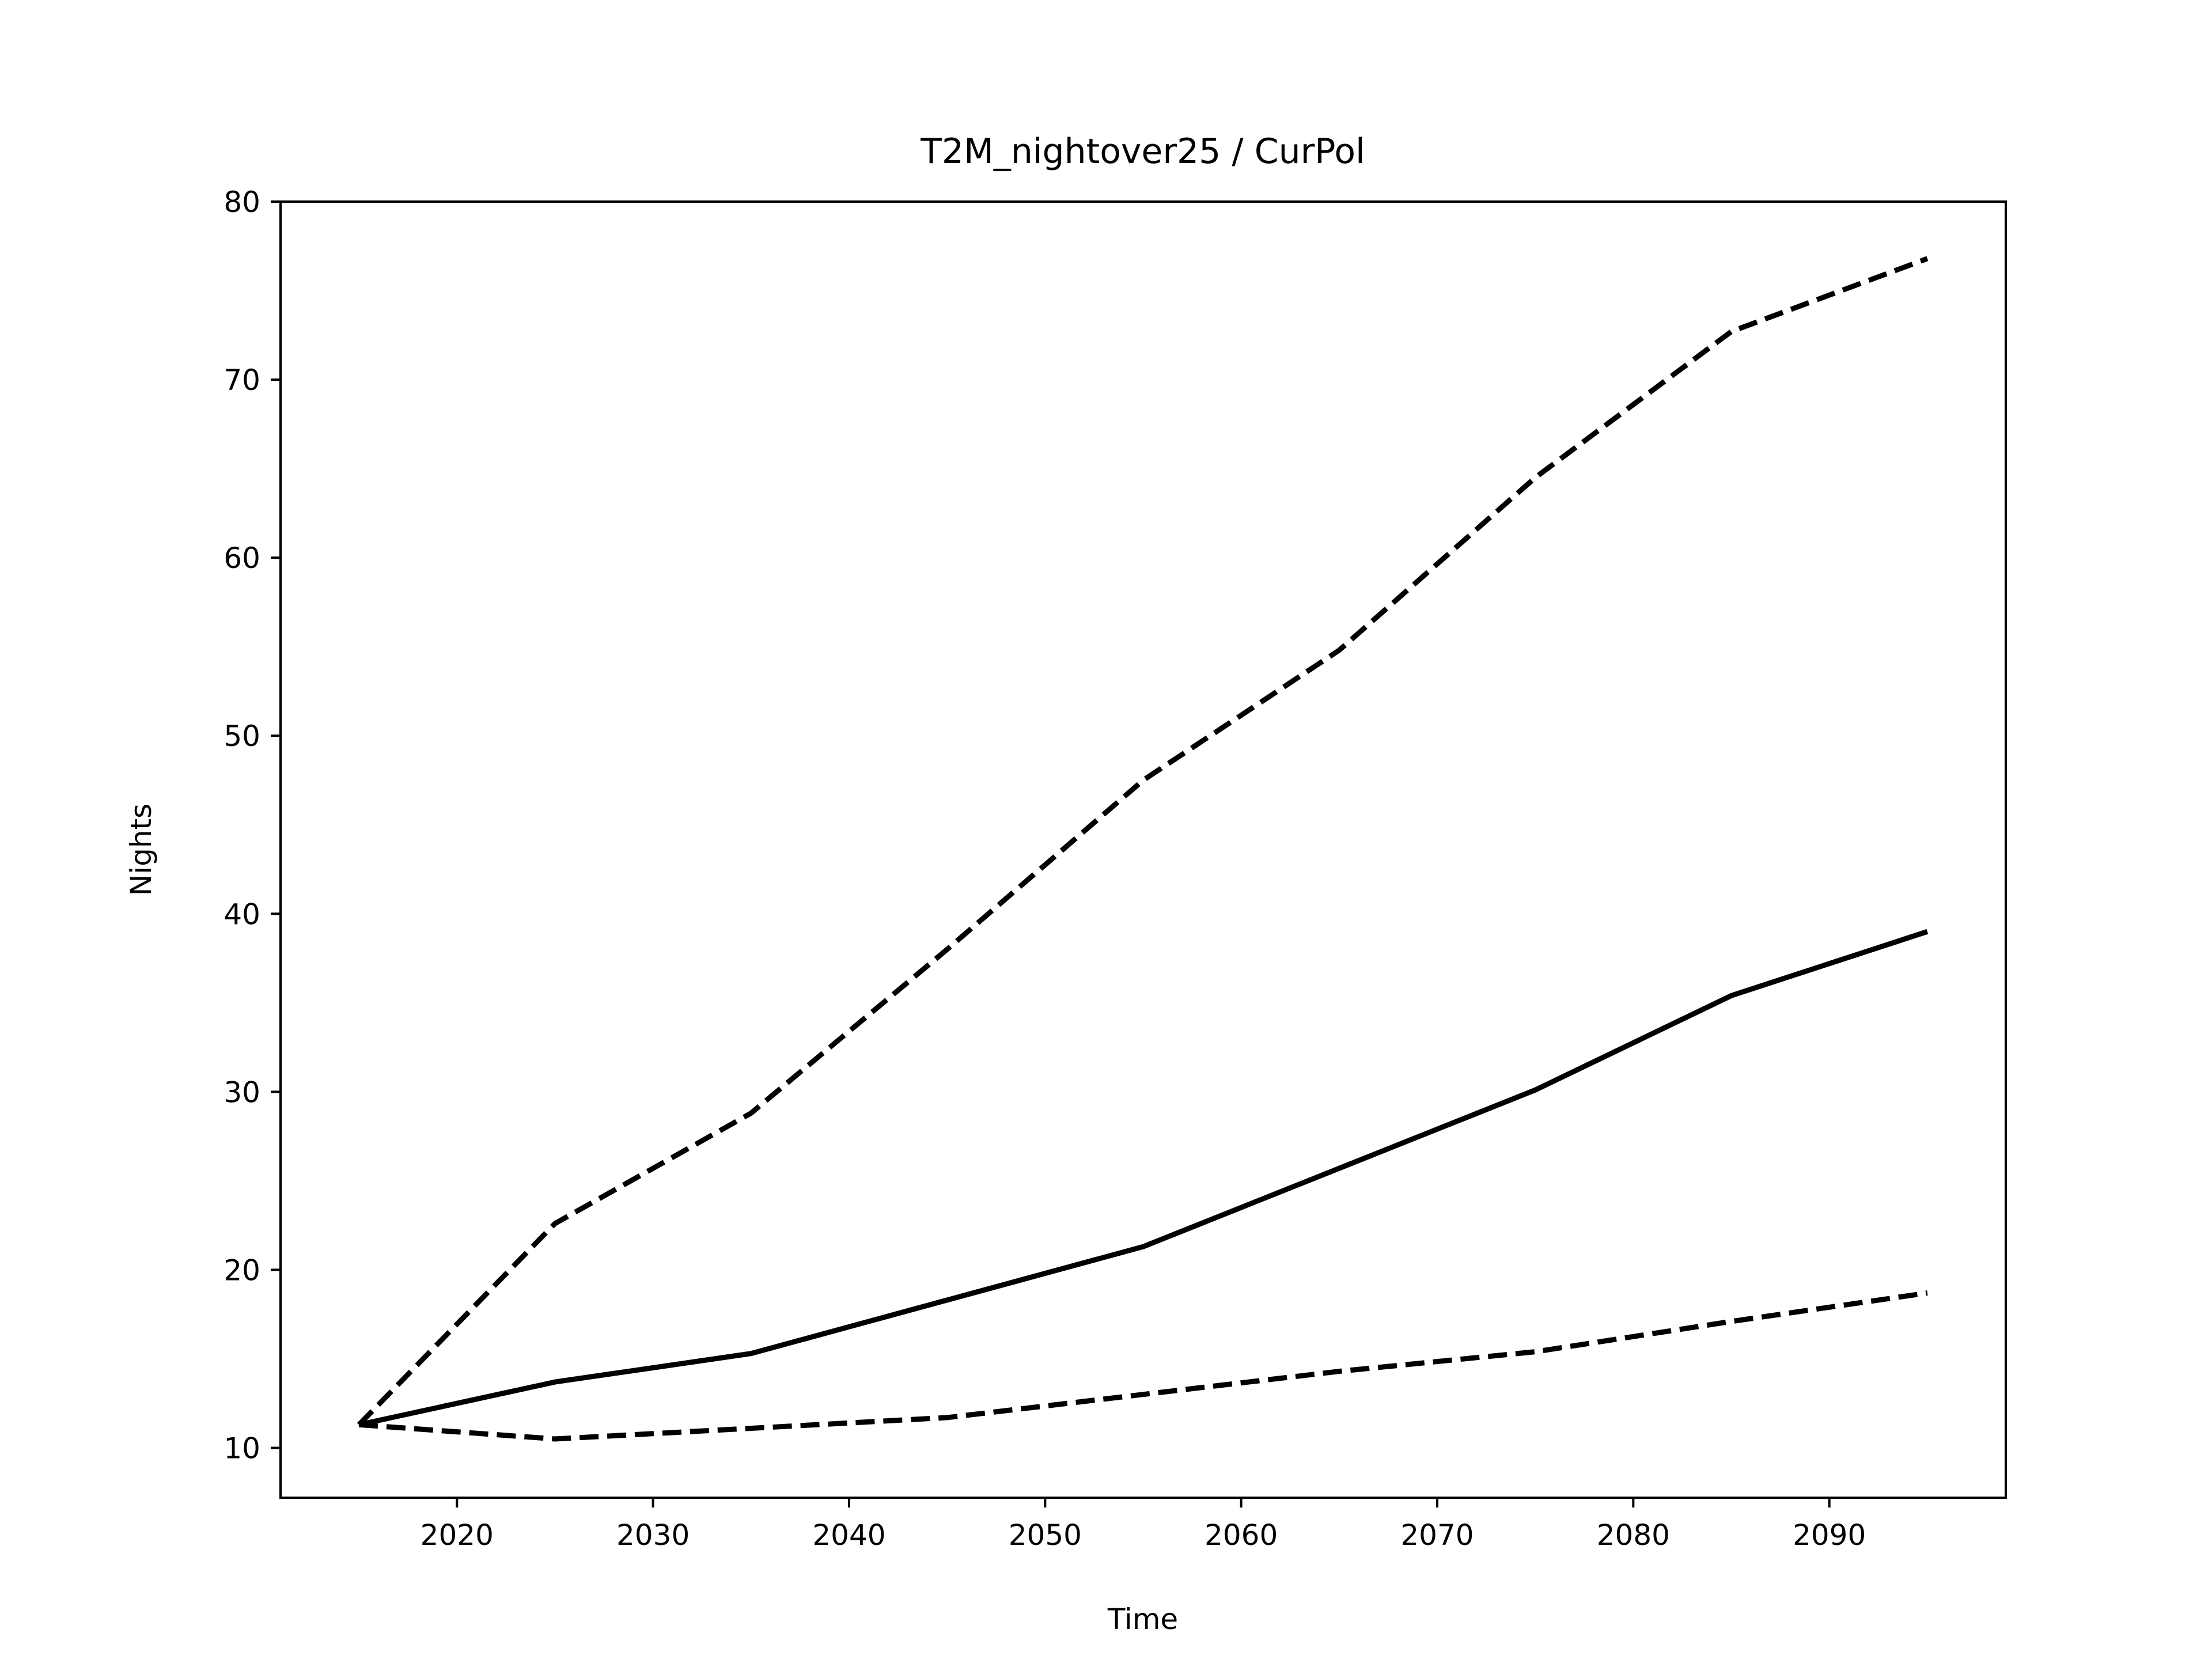 This screenshot has height=1659, width=2212. What do you see at coordinates (1143, 1366) in the screenshot?
I see `series-line-lower-dashed` at bounding box center [1143, 1366].